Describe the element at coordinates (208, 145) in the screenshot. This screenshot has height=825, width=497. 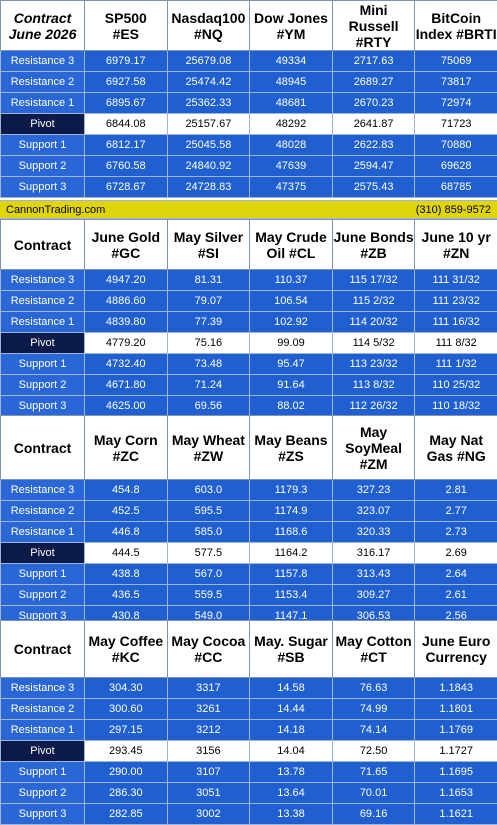
I see `level-value: 25045.58` at that location.